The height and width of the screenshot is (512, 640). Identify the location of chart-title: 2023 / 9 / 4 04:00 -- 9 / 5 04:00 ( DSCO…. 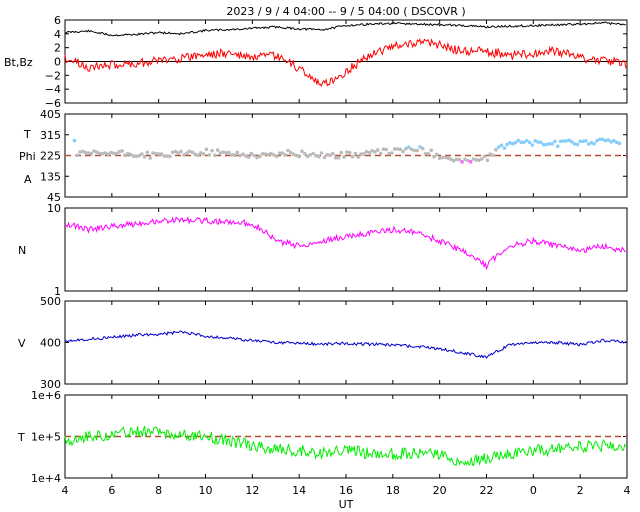
(345, 11).